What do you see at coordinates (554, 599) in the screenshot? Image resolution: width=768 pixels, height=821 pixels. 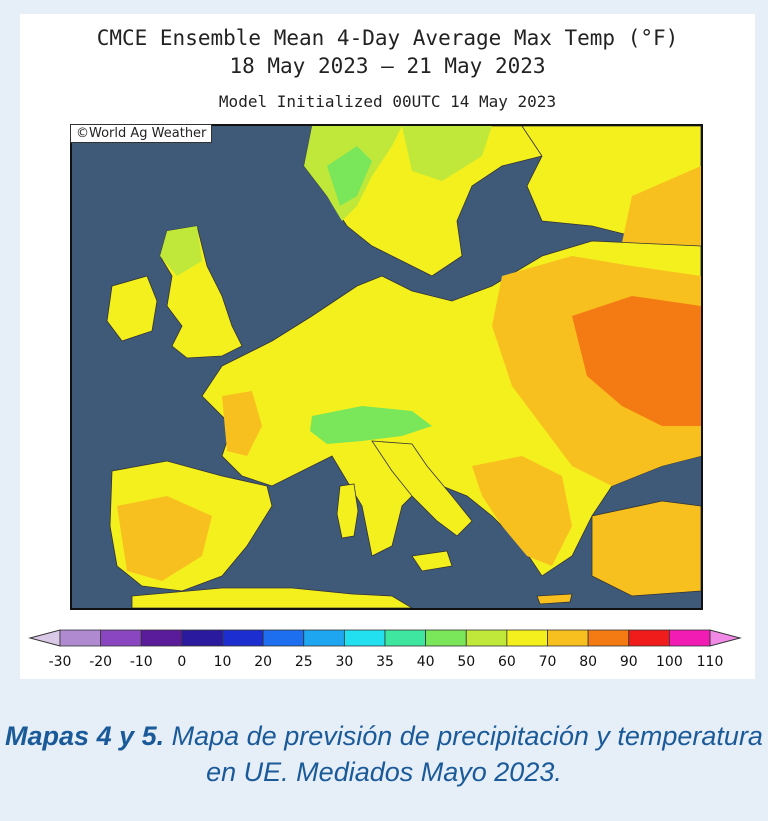 I see `crete` at bounding box center [554, 599].